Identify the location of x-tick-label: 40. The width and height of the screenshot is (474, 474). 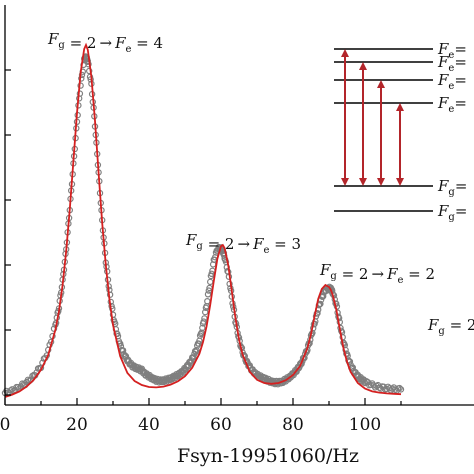
(149, 425).